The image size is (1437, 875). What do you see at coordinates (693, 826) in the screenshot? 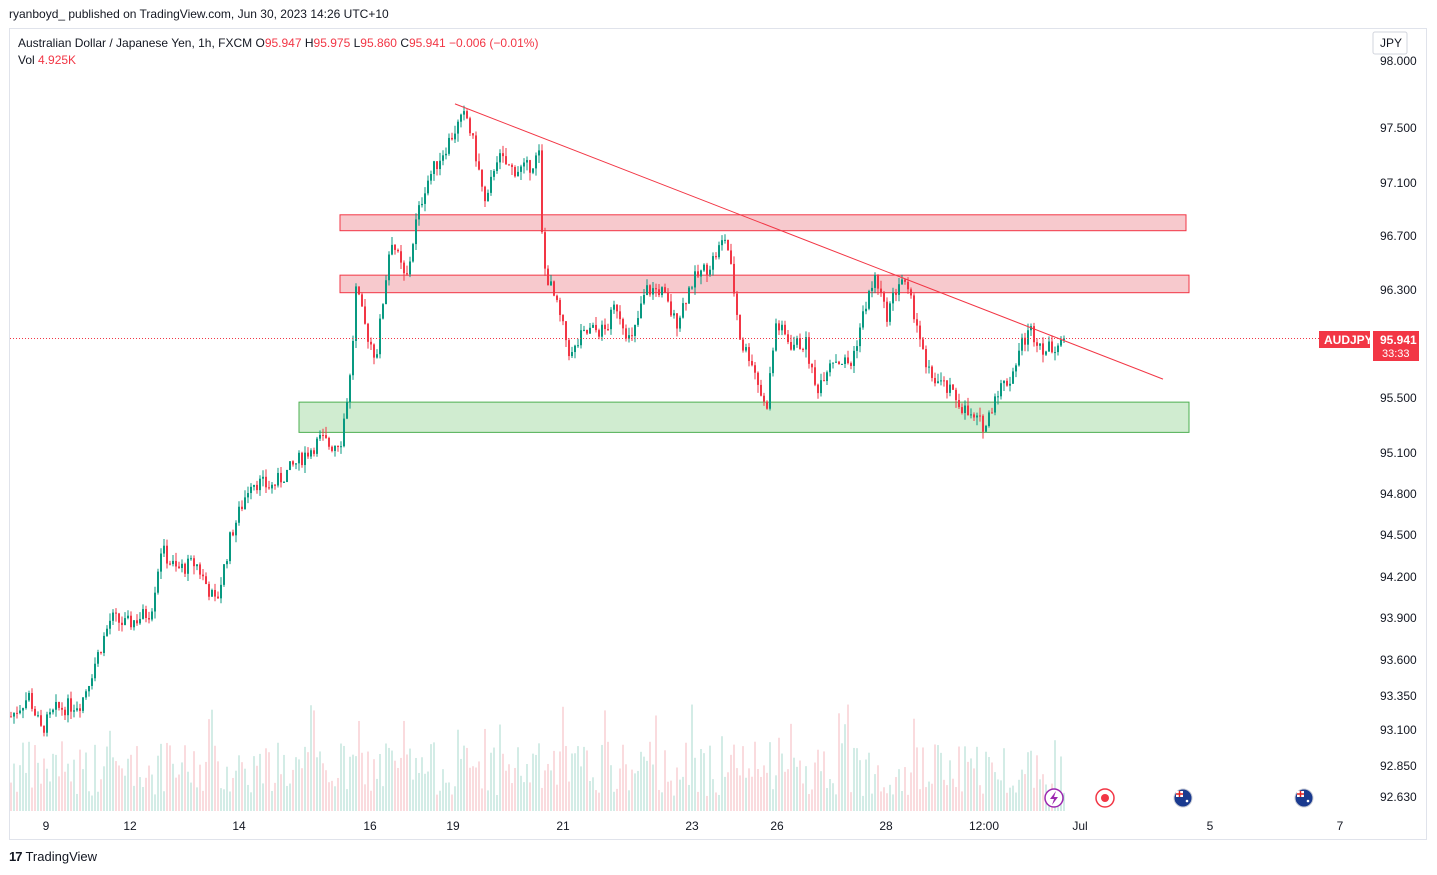
I see `time-axis: 9 12 14 16 19 21 23 26 28 12:00 Jul 5 7` at bounding box center [693, 826].